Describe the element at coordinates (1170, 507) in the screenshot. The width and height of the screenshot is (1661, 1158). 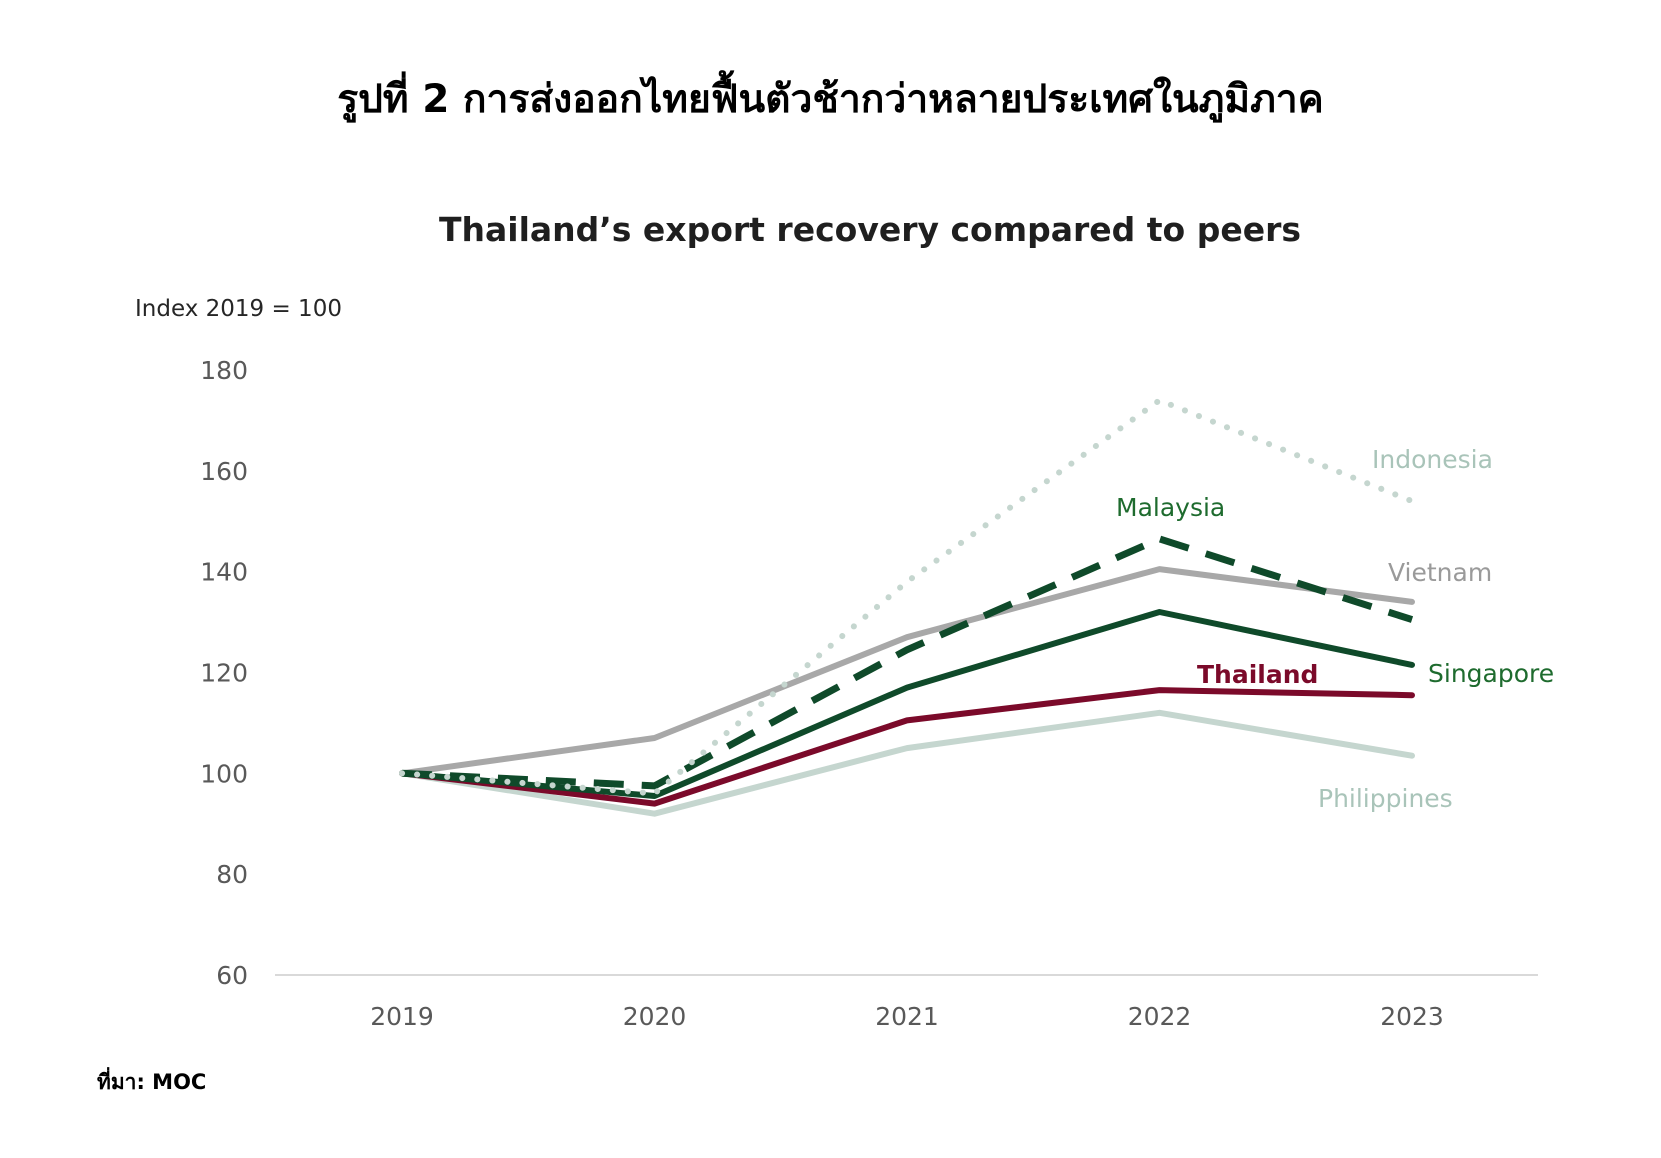
I see `series-label-malaysia: Malaysia` at that location.